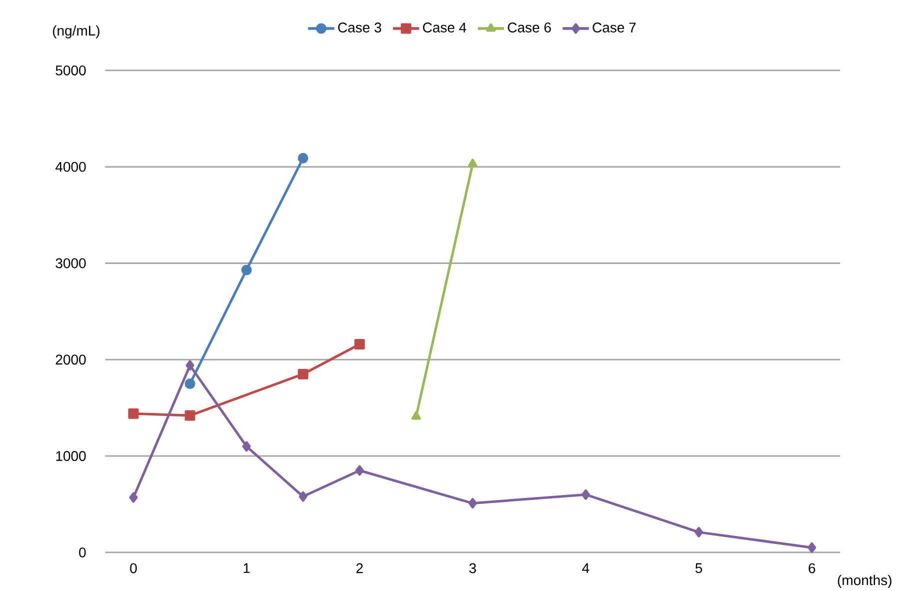 The height and width of the screenshot is (591, 910). Describe the element at coordinates (472, 568) in the screenshot. I see `x-tick-label: 3` at that location.